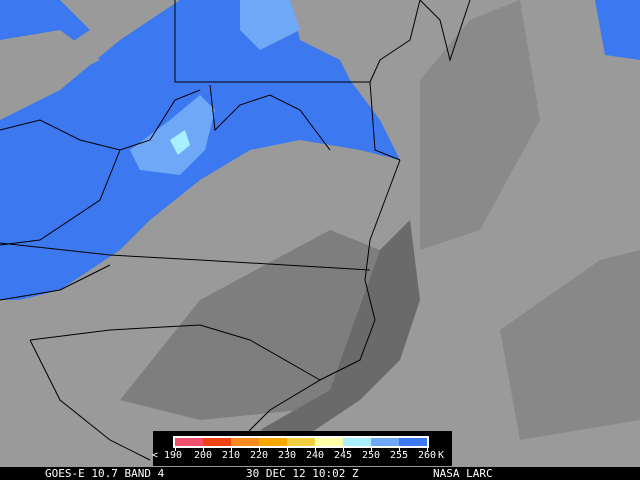 This screenshot has height=480, width=640. I want to click on cloud-texture, so click(570, 345).